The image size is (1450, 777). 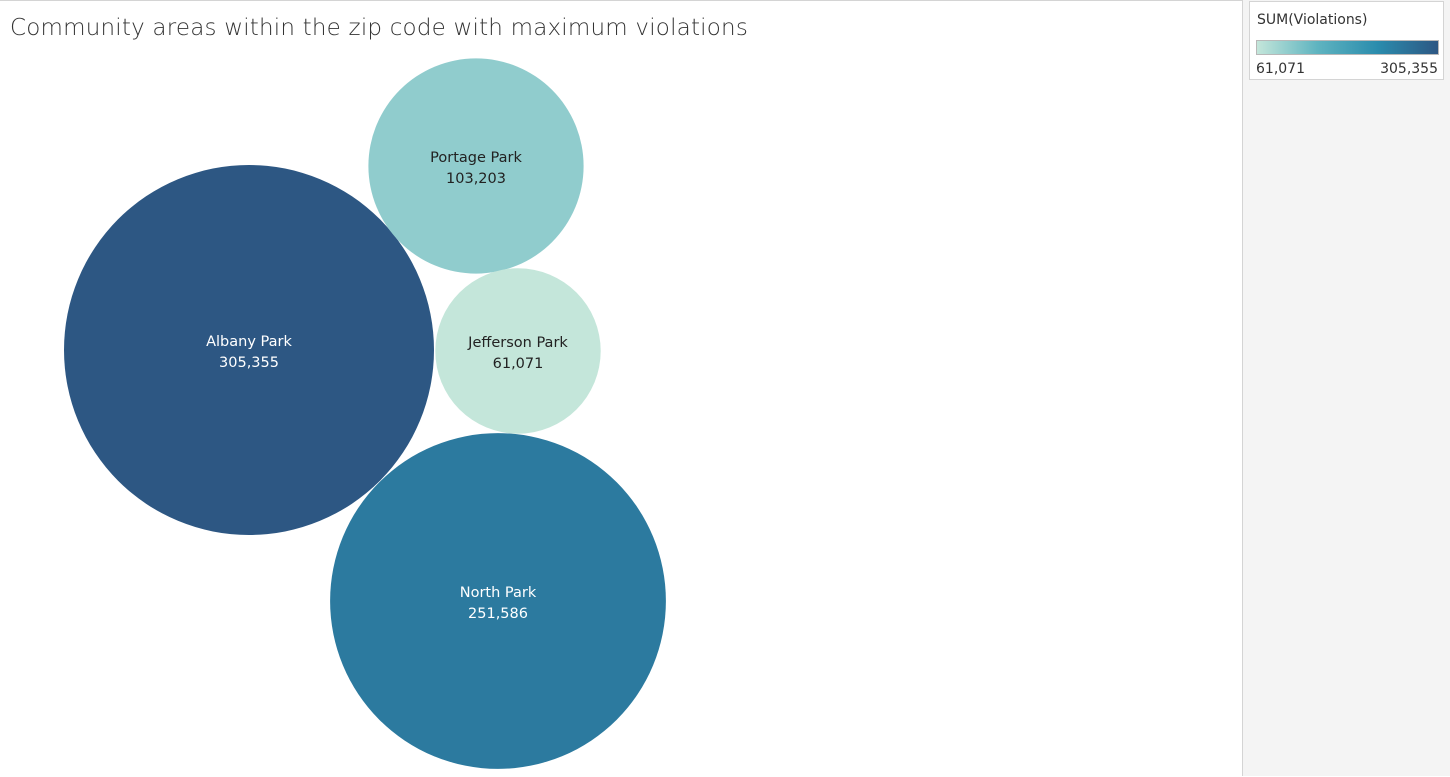 I want to click on bubble-north-park: North Park 251,586, so click(x=498, y=601).